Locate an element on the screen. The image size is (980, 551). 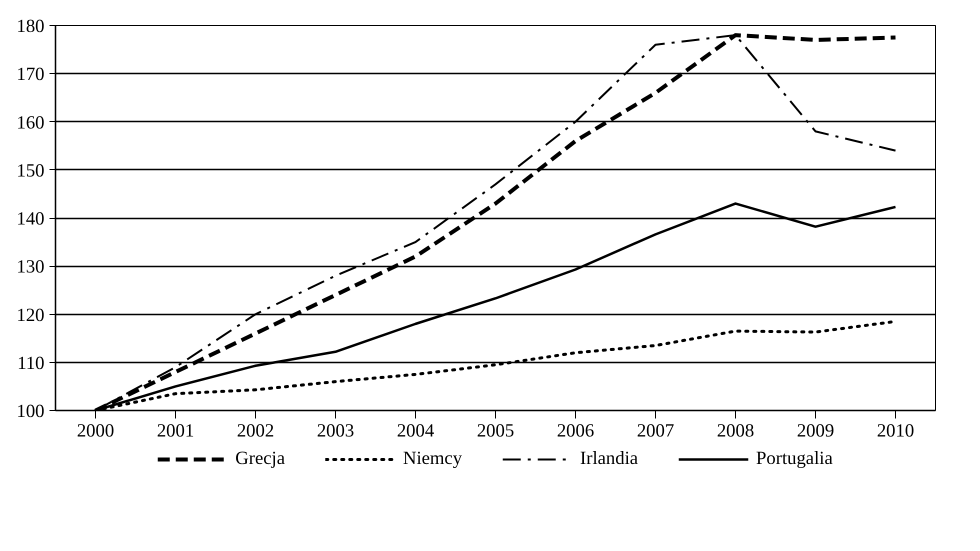
x-tick-label: 2007 is located at coordinates (655, 431).